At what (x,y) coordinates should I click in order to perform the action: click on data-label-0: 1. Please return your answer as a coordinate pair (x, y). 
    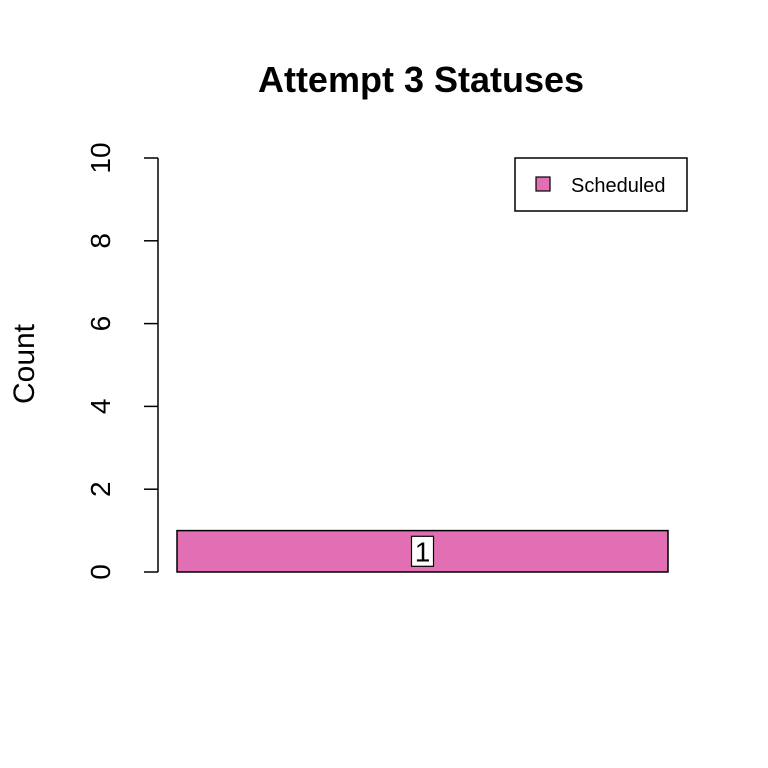
    Looking at the image, I should click on (423, 551).